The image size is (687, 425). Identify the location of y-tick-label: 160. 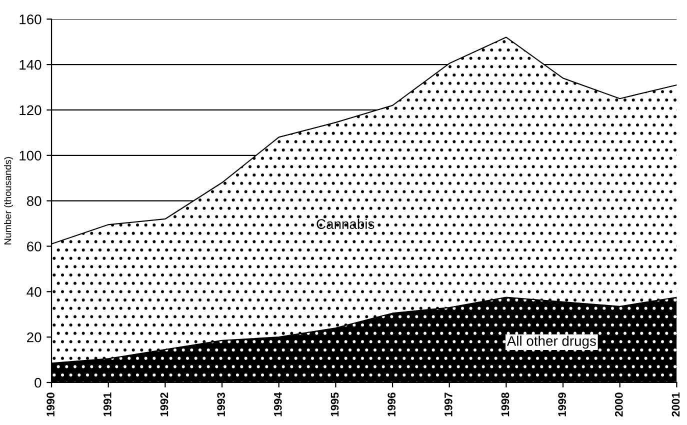
(31, 19).